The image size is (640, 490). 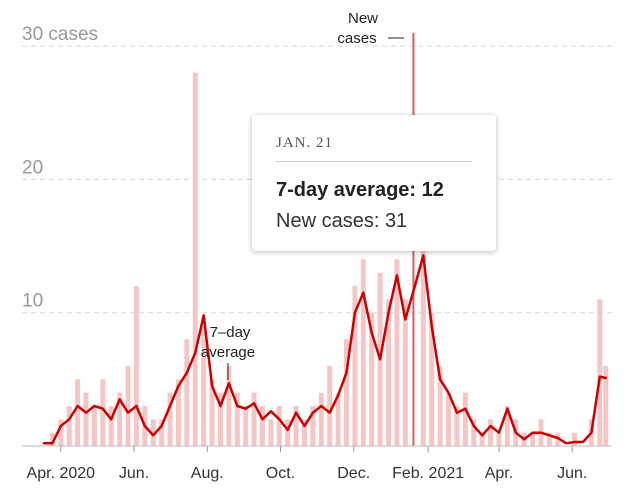 I want to click on x-tick-label-3: Oct., so click(x=280, y=473).